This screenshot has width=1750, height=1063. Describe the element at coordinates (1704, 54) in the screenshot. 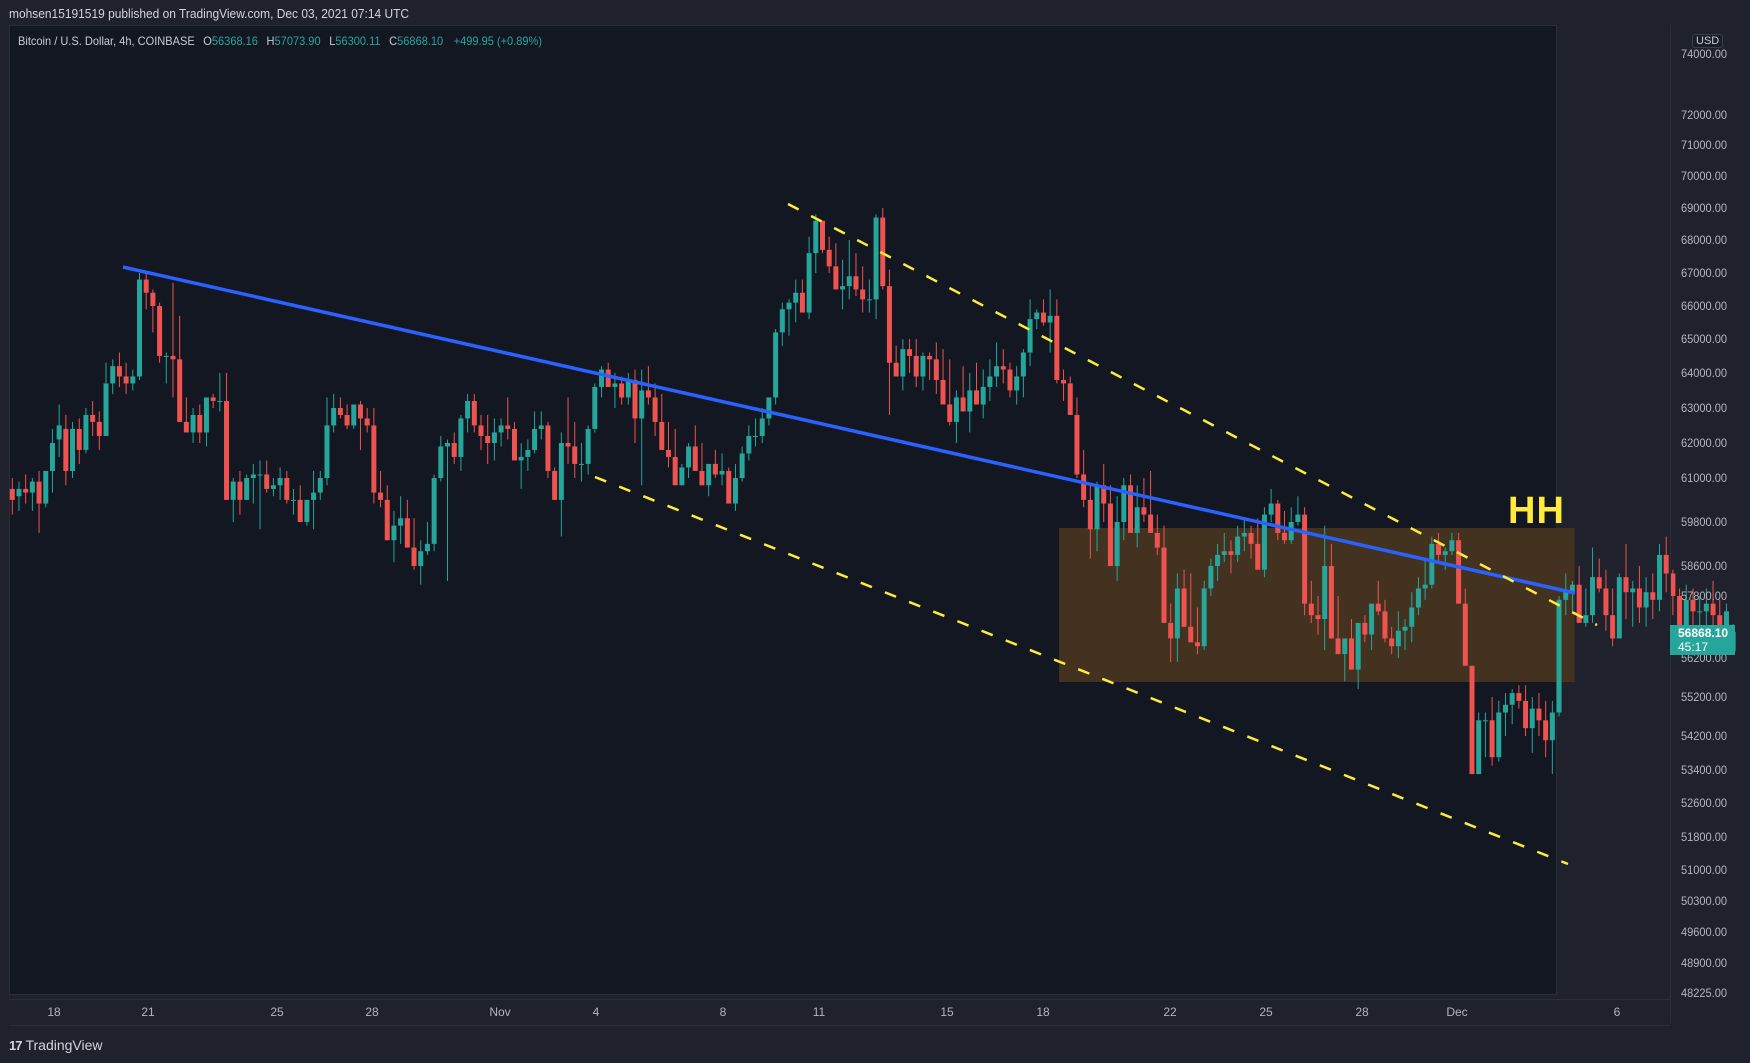

I see `price-tick: 74000.00` at that location.